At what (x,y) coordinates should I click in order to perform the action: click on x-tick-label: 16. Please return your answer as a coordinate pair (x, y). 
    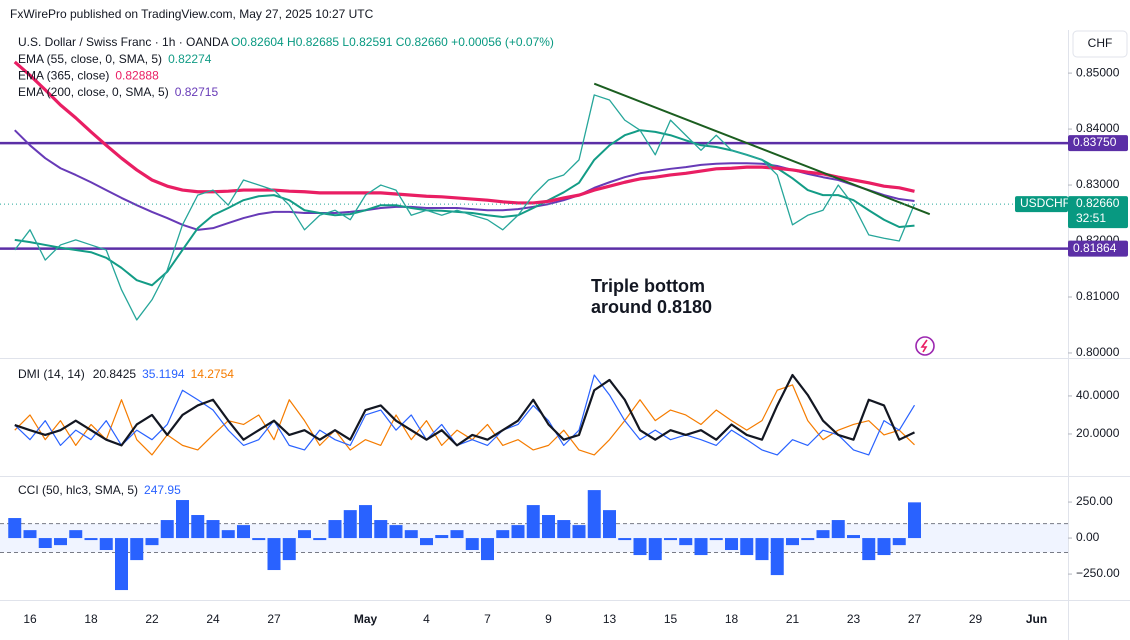
    Looking at the image, I should click on (30, 619).